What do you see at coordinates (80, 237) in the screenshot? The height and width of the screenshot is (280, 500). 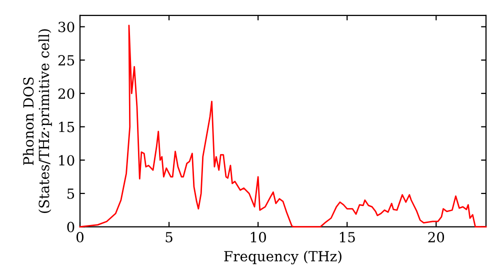 I see `x-tick-label: 0` at bounding box center [80, 237].